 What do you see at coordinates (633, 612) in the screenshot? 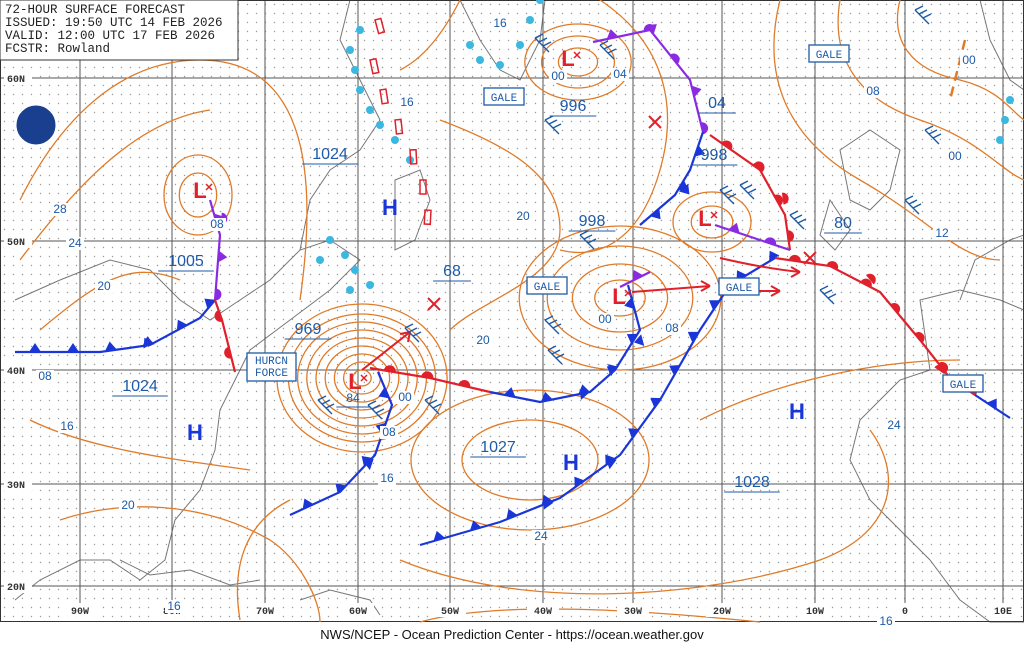
I see `longitude-label: 30W` at bounding box center [633, 612].